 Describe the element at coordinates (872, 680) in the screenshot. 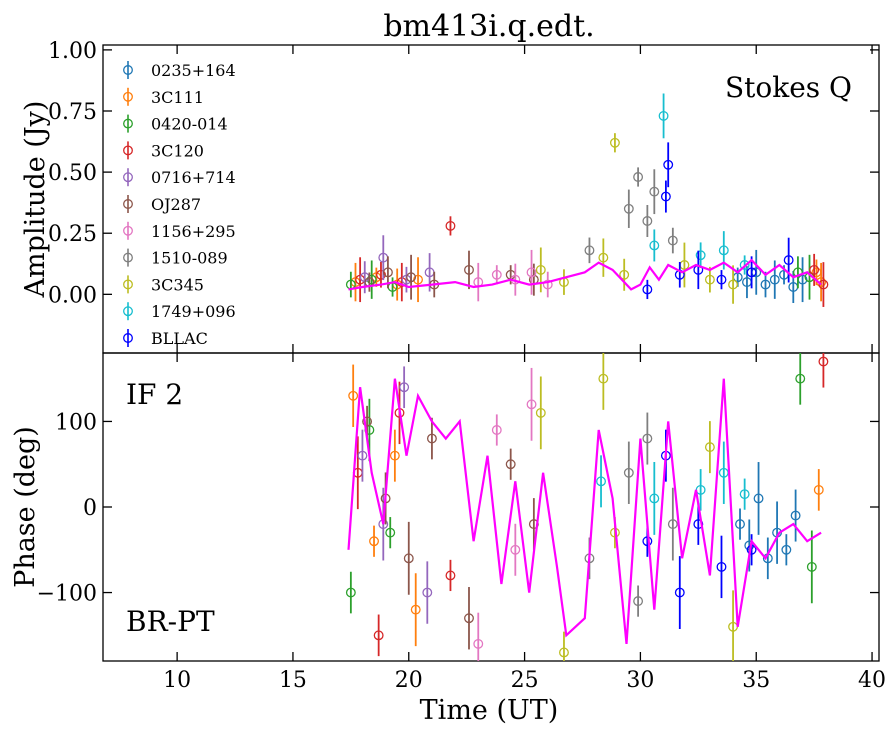

I see `x-tick-label: 40` at that location.